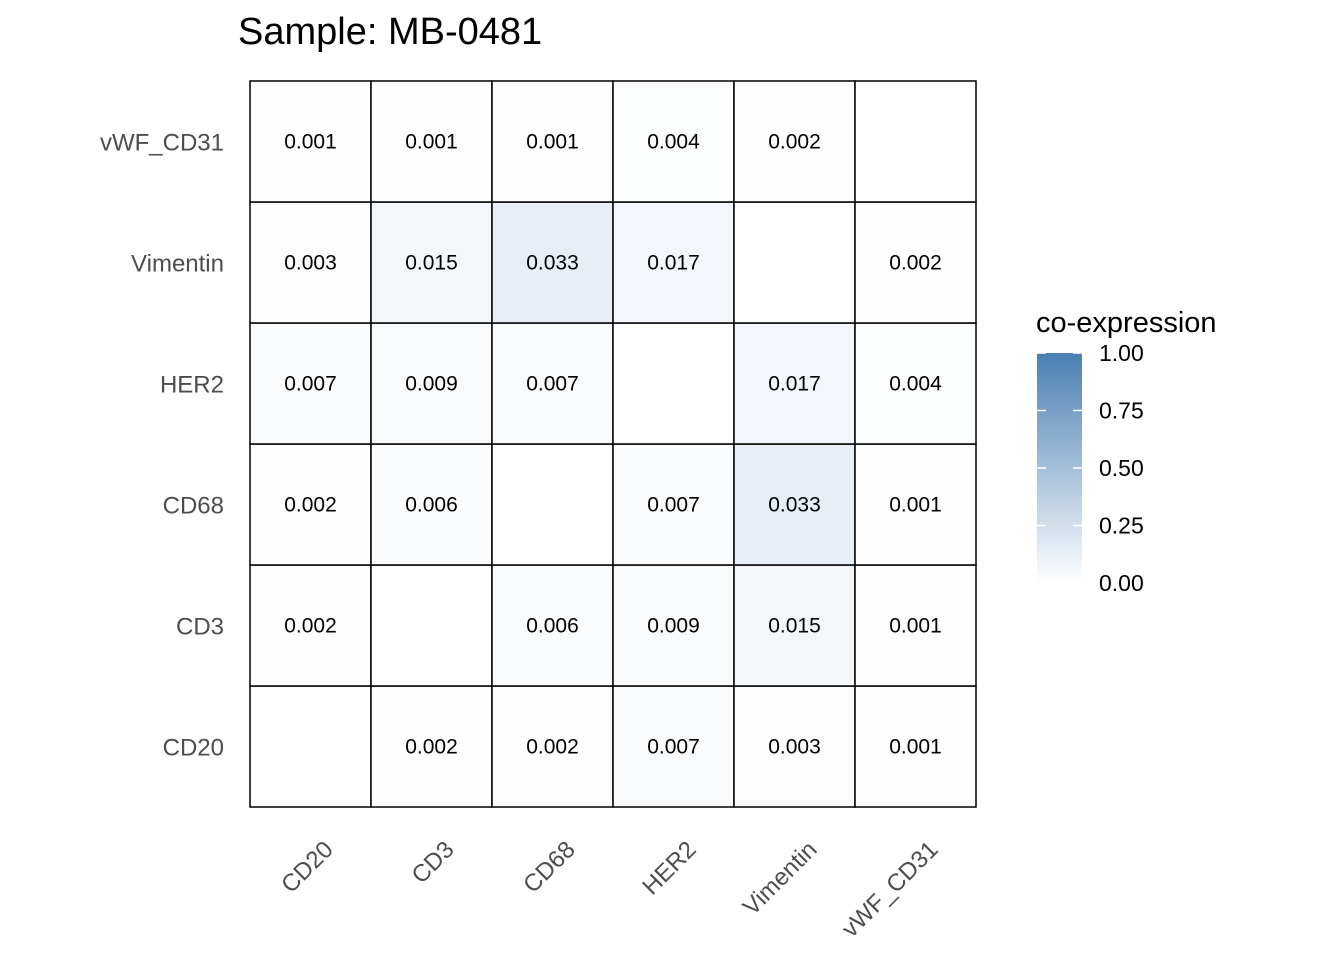  What do you see at coordinates (890, 889) in the screenshot?
I see `x-tick-label: vWF_CD31` at bounding box center [890, 889].